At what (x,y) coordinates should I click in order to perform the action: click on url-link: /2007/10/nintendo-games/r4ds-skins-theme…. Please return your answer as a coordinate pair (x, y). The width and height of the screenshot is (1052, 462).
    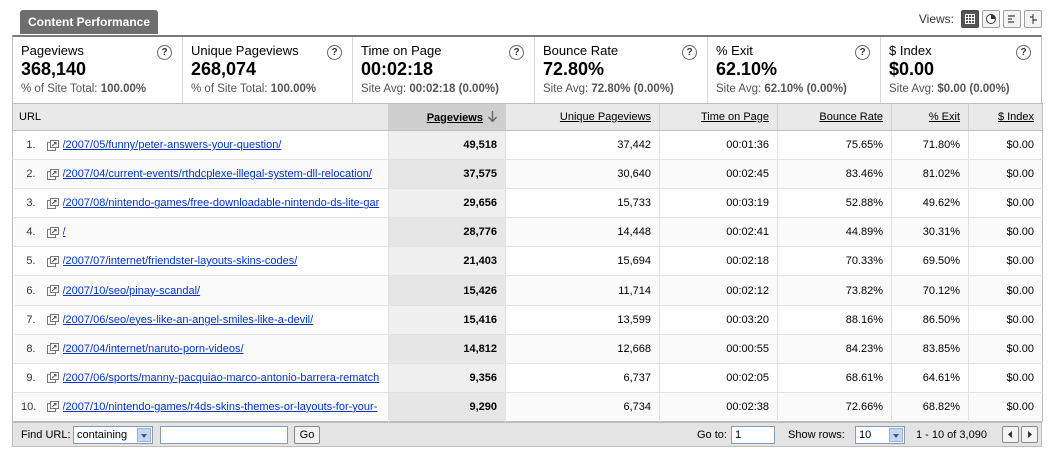
    Looking at the image, I should click on (220, 406).